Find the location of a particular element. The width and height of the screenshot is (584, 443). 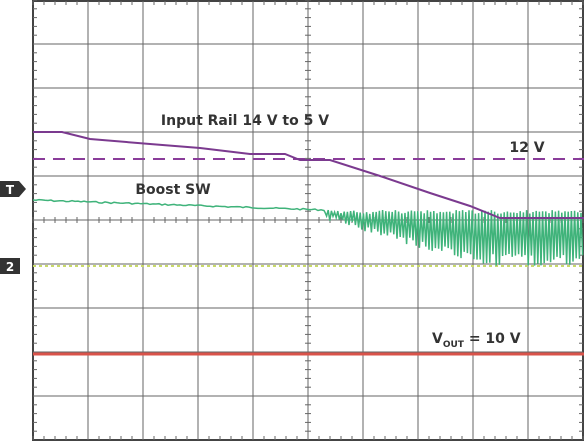

vout-rest: = 10 V is located at coordinates (492, 339).